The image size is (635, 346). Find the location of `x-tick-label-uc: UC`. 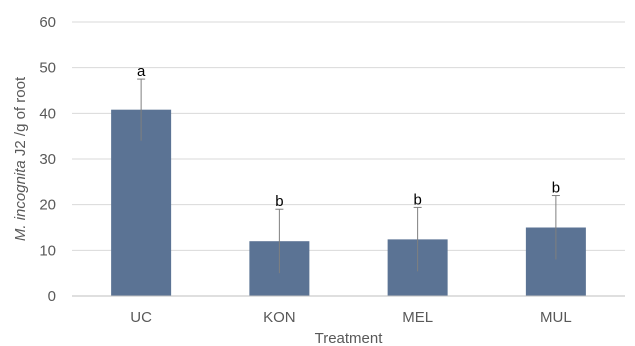

x-tick-label-uc: UC is located at coordinates (141, 317).